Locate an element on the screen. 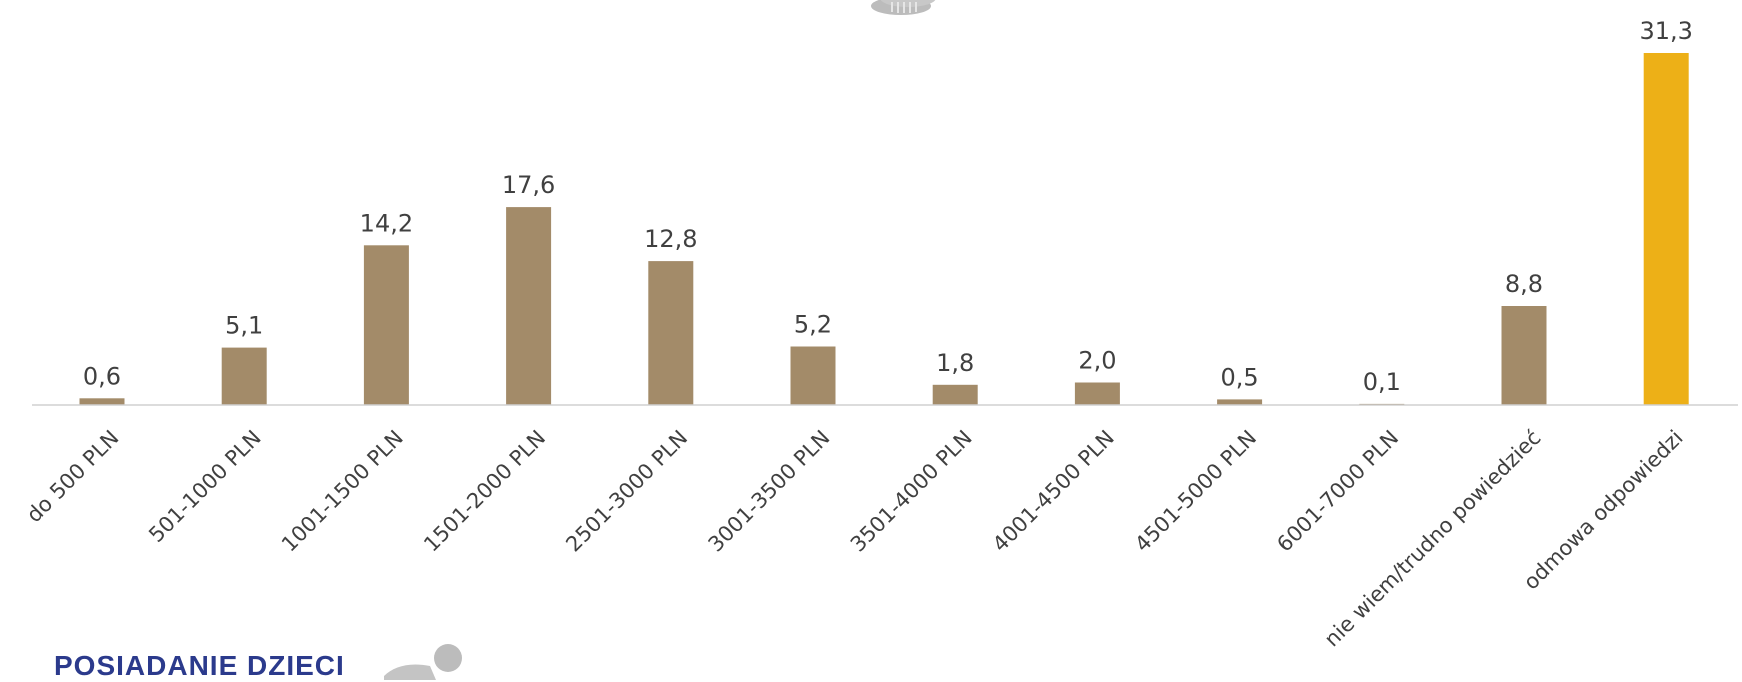 Image resolution: width=1742 pixels, height=682 pixels. category-label-10: 6001-7000 PLN is located at coordinates (1337, 491).